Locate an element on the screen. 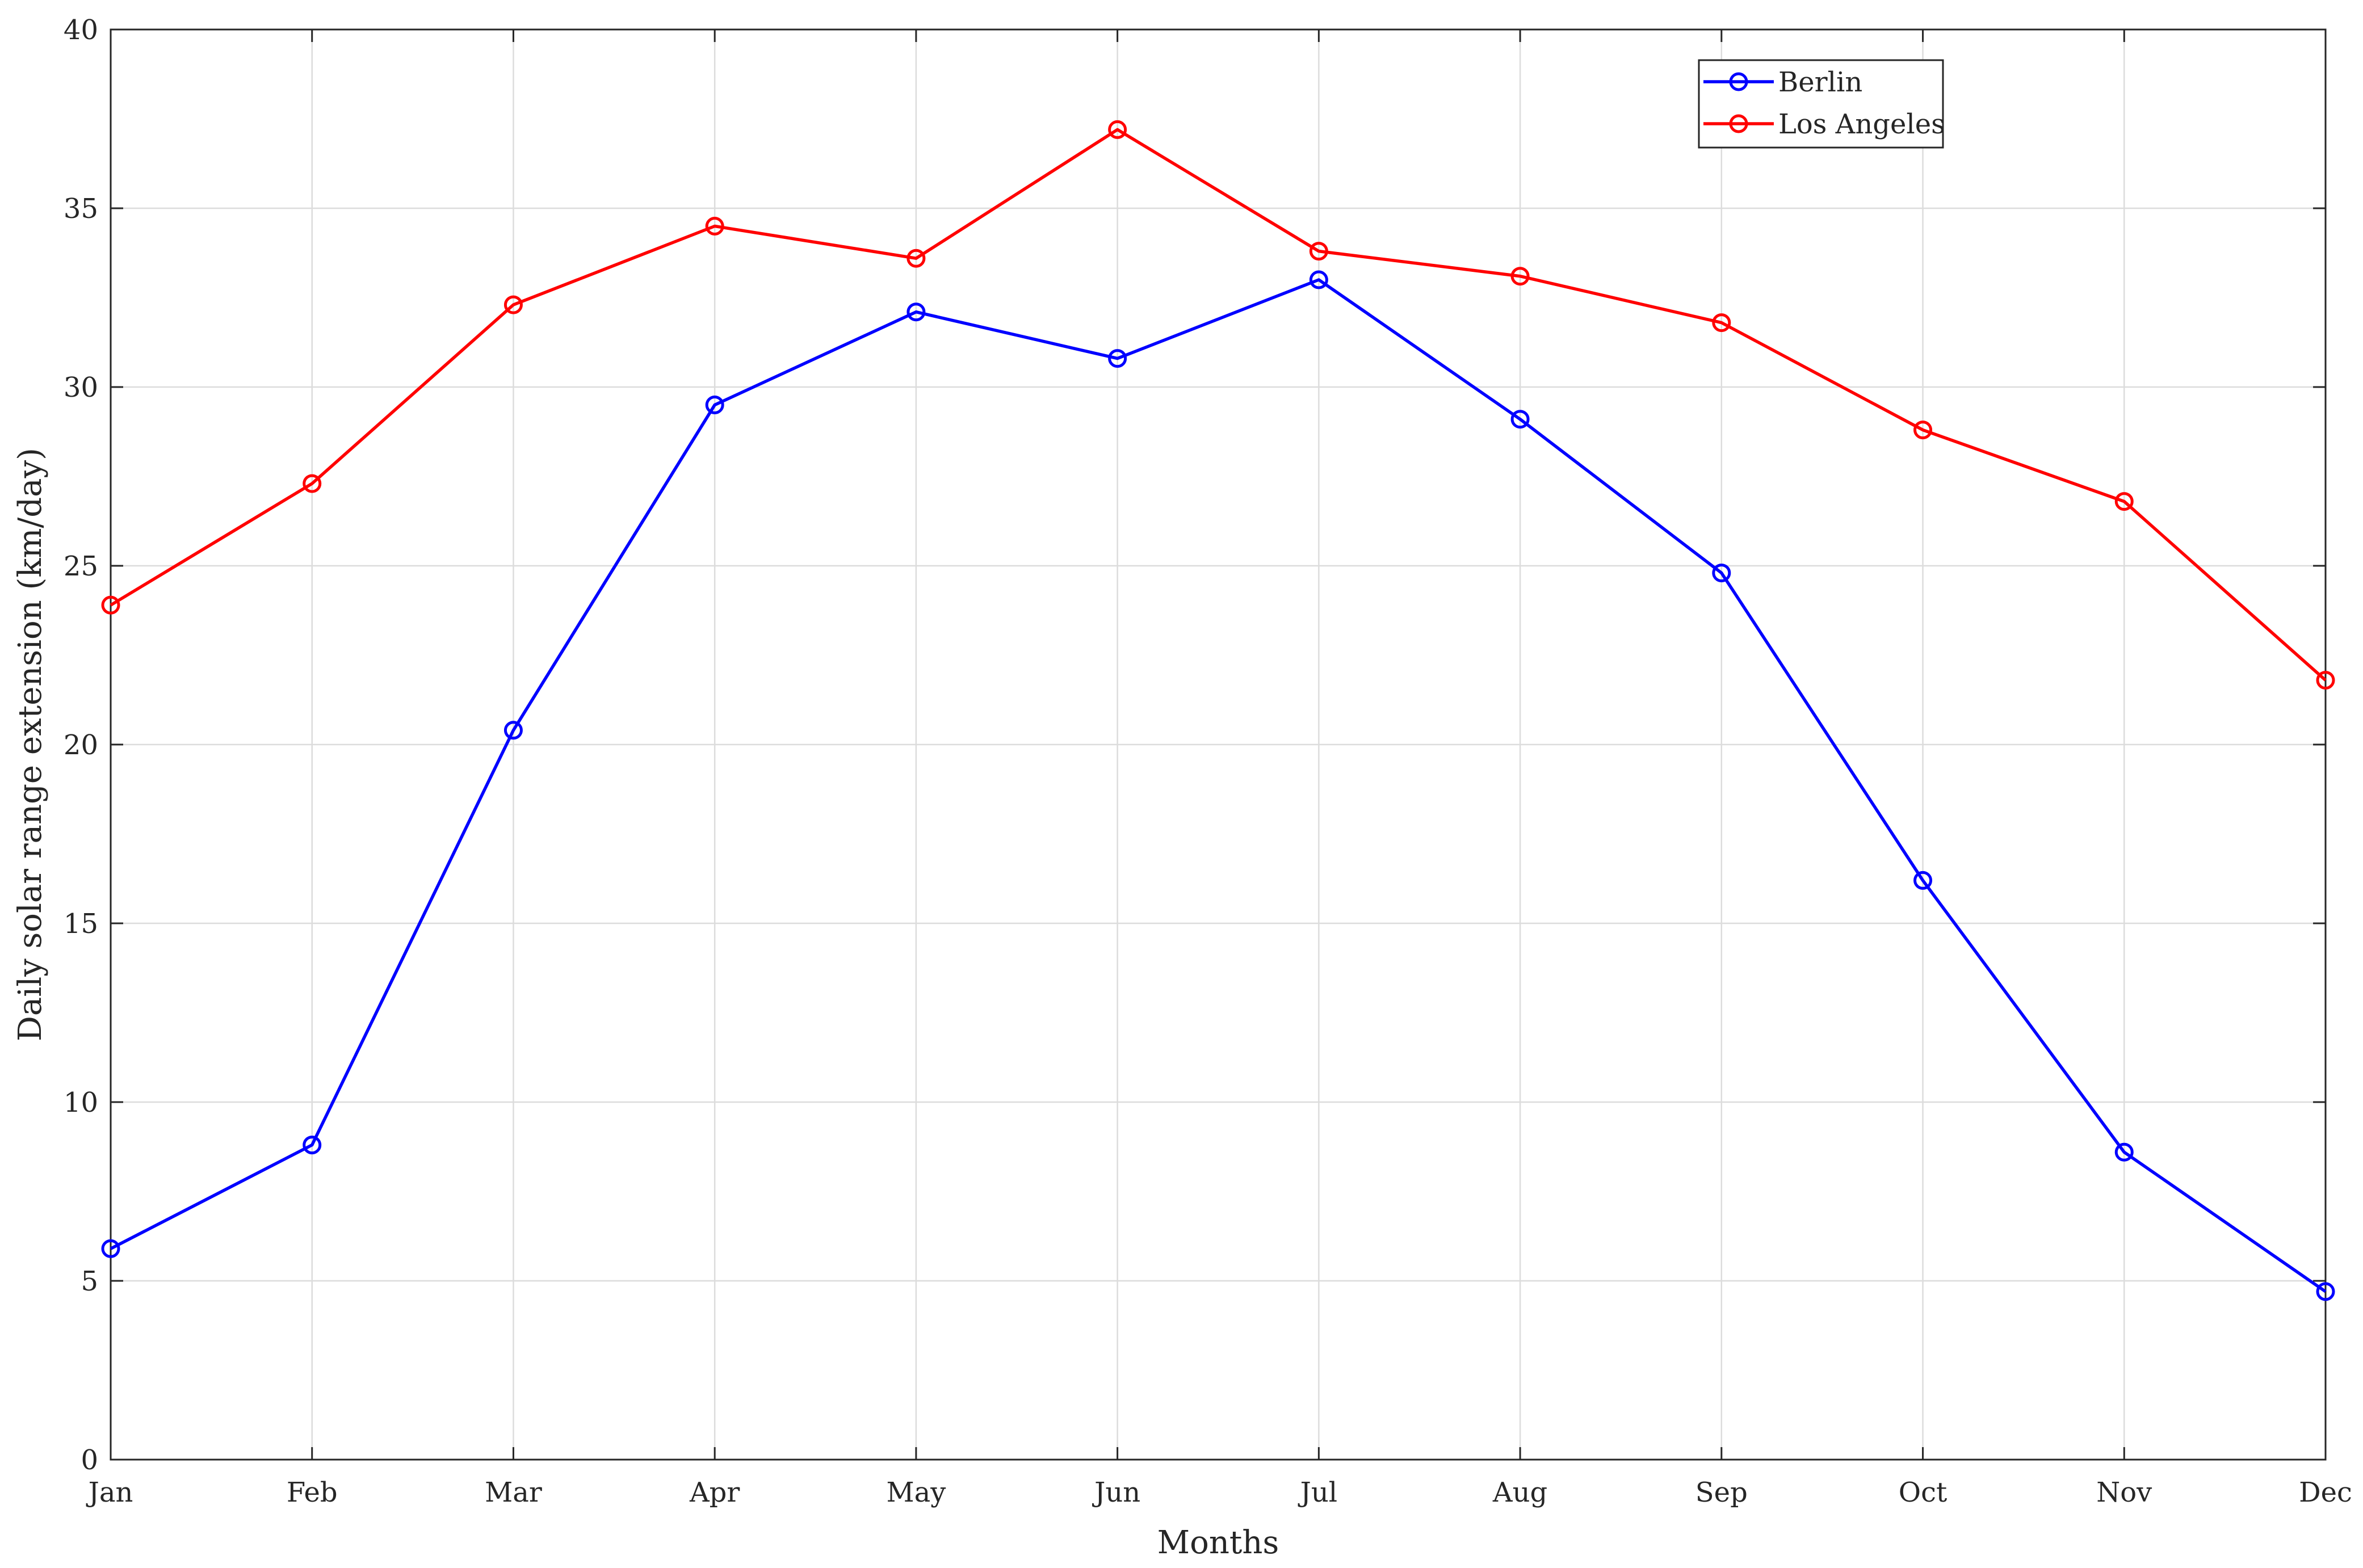  legend: Berlin Los Angeles is located at coordinates (1821, 104).